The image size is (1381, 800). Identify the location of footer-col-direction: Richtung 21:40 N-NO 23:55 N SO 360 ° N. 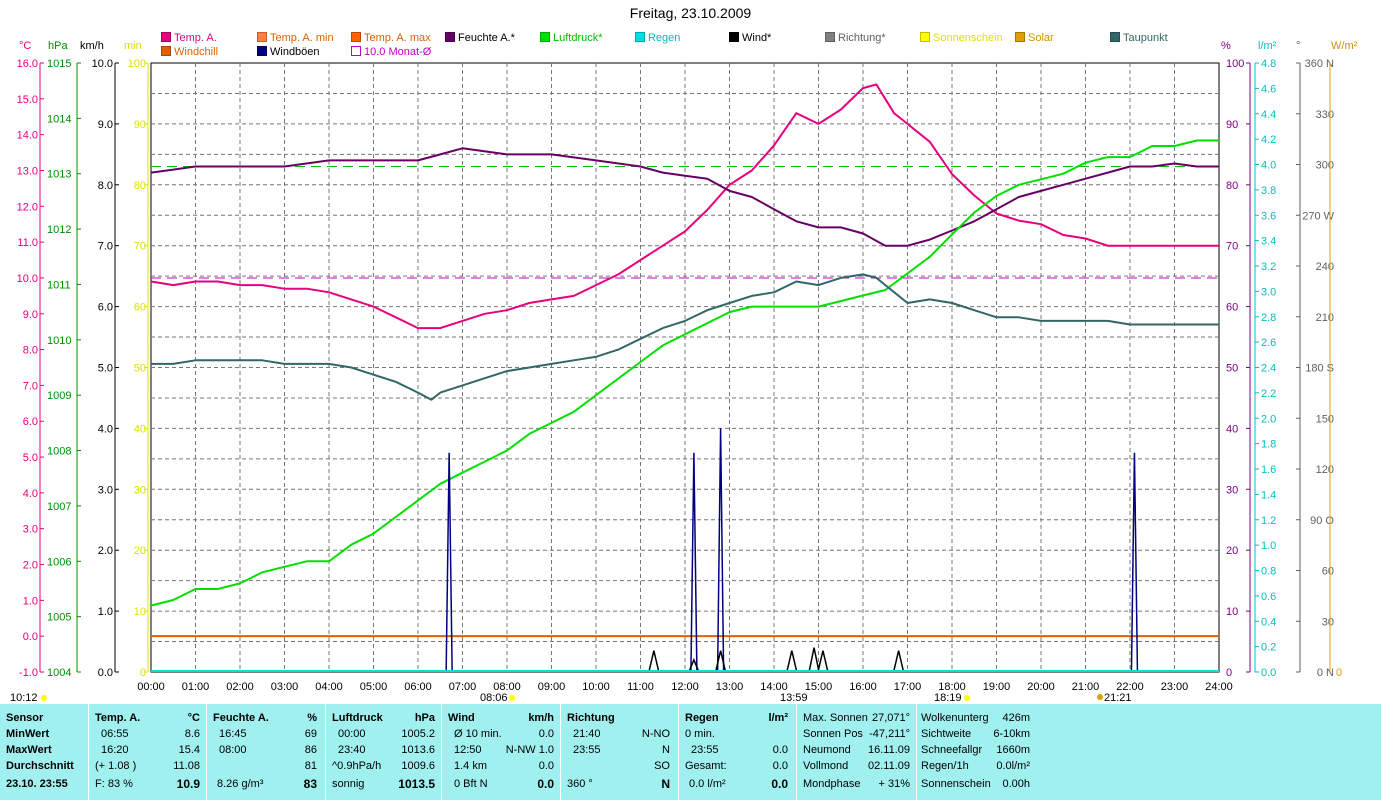
(619, 752).